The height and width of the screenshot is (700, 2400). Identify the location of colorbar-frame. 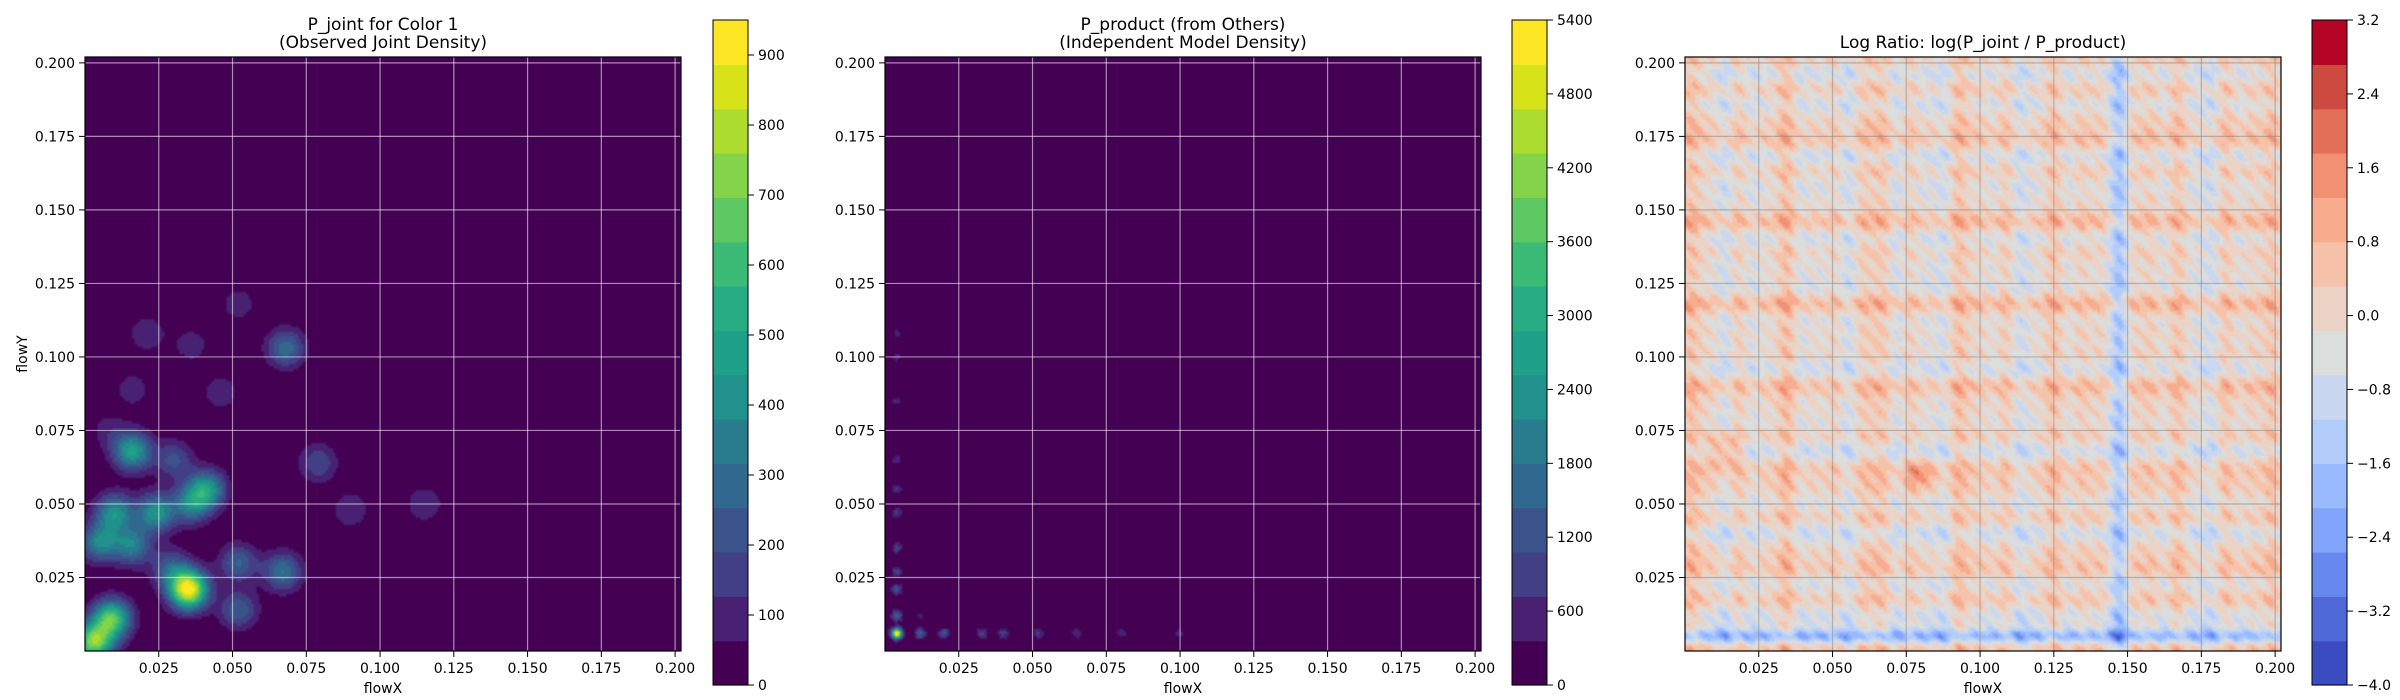
(730, 352).